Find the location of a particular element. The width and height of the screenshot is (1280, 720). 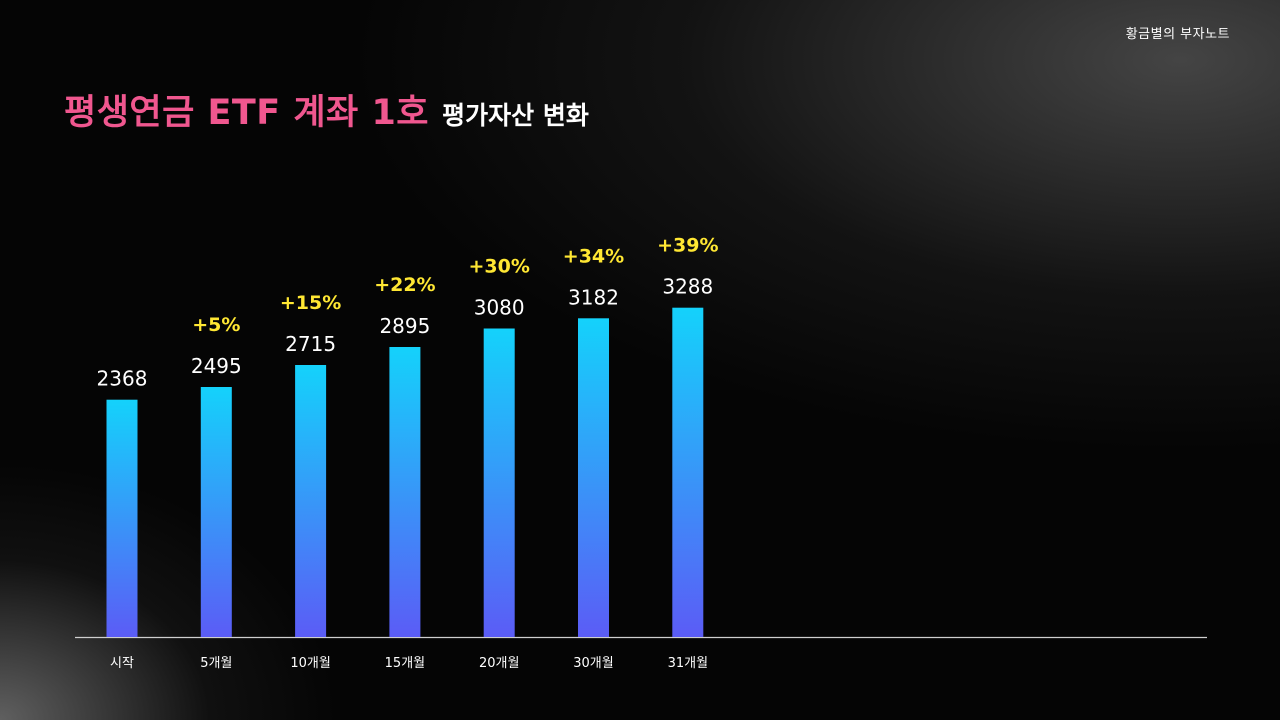

x-tick-label: 10개월 is located at coordinates (310, 663).